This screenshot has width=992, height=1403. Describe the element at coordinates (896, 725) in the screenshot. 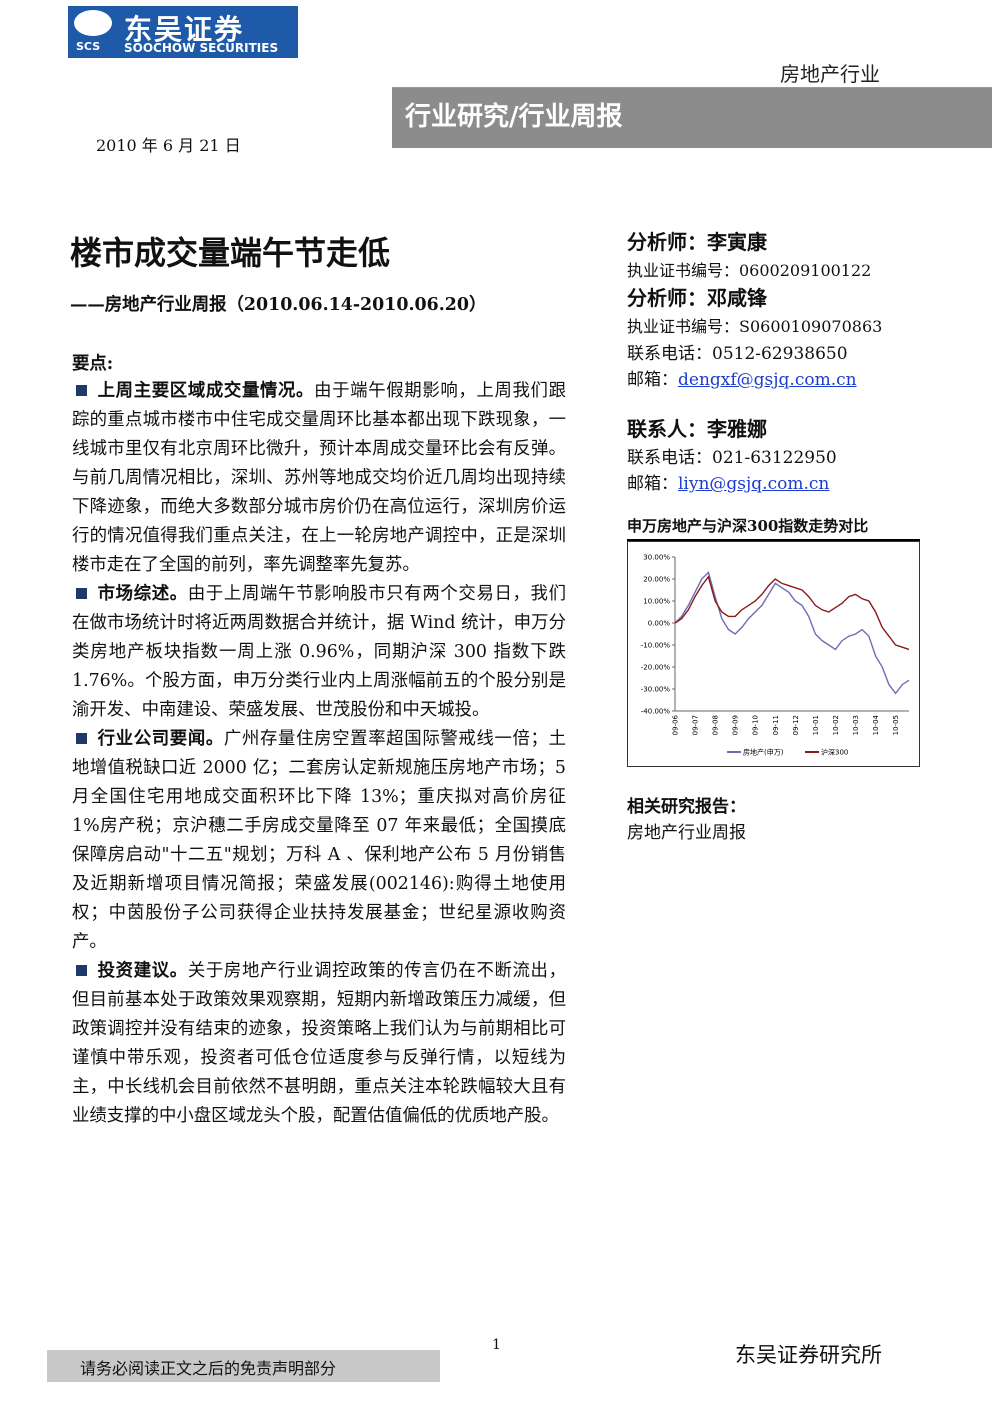

I see `x-tick-label: 10-05` at that location.